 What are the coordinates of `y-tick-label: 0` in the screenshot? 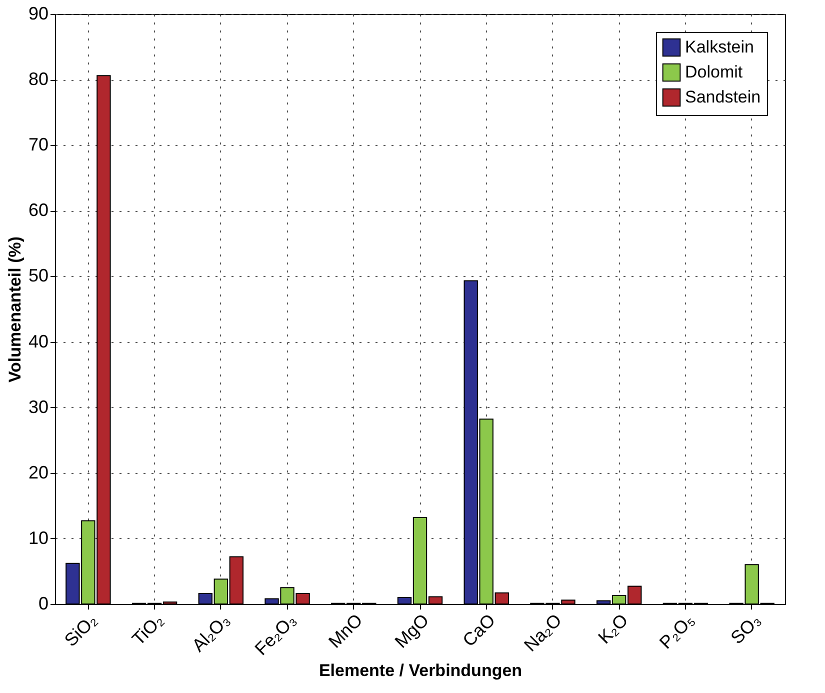 It's located at (43, 604).